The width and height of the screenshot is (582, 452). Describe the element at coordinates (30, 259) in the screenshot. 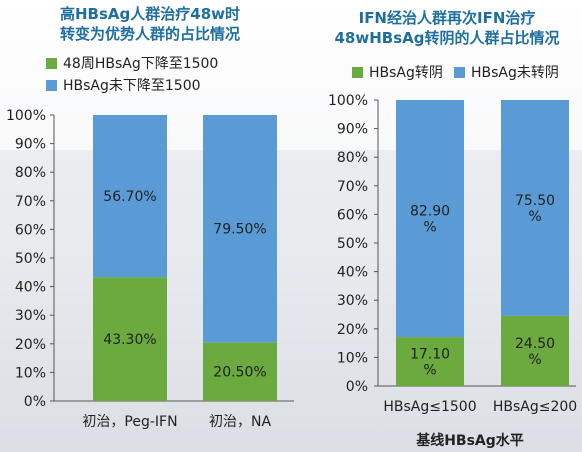

I see `chart1-y-tick-label: 50%` at that location.